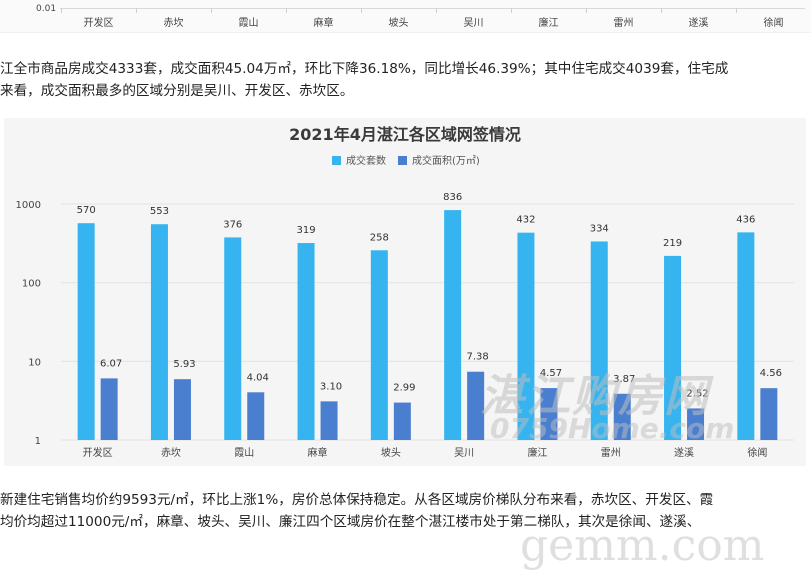 The width and height of the screenshot is (811, 574). What do you see at coordinates (672, 243) in the screenshot?
I see `data-label-units: 219` at bounding box center [672, 243].